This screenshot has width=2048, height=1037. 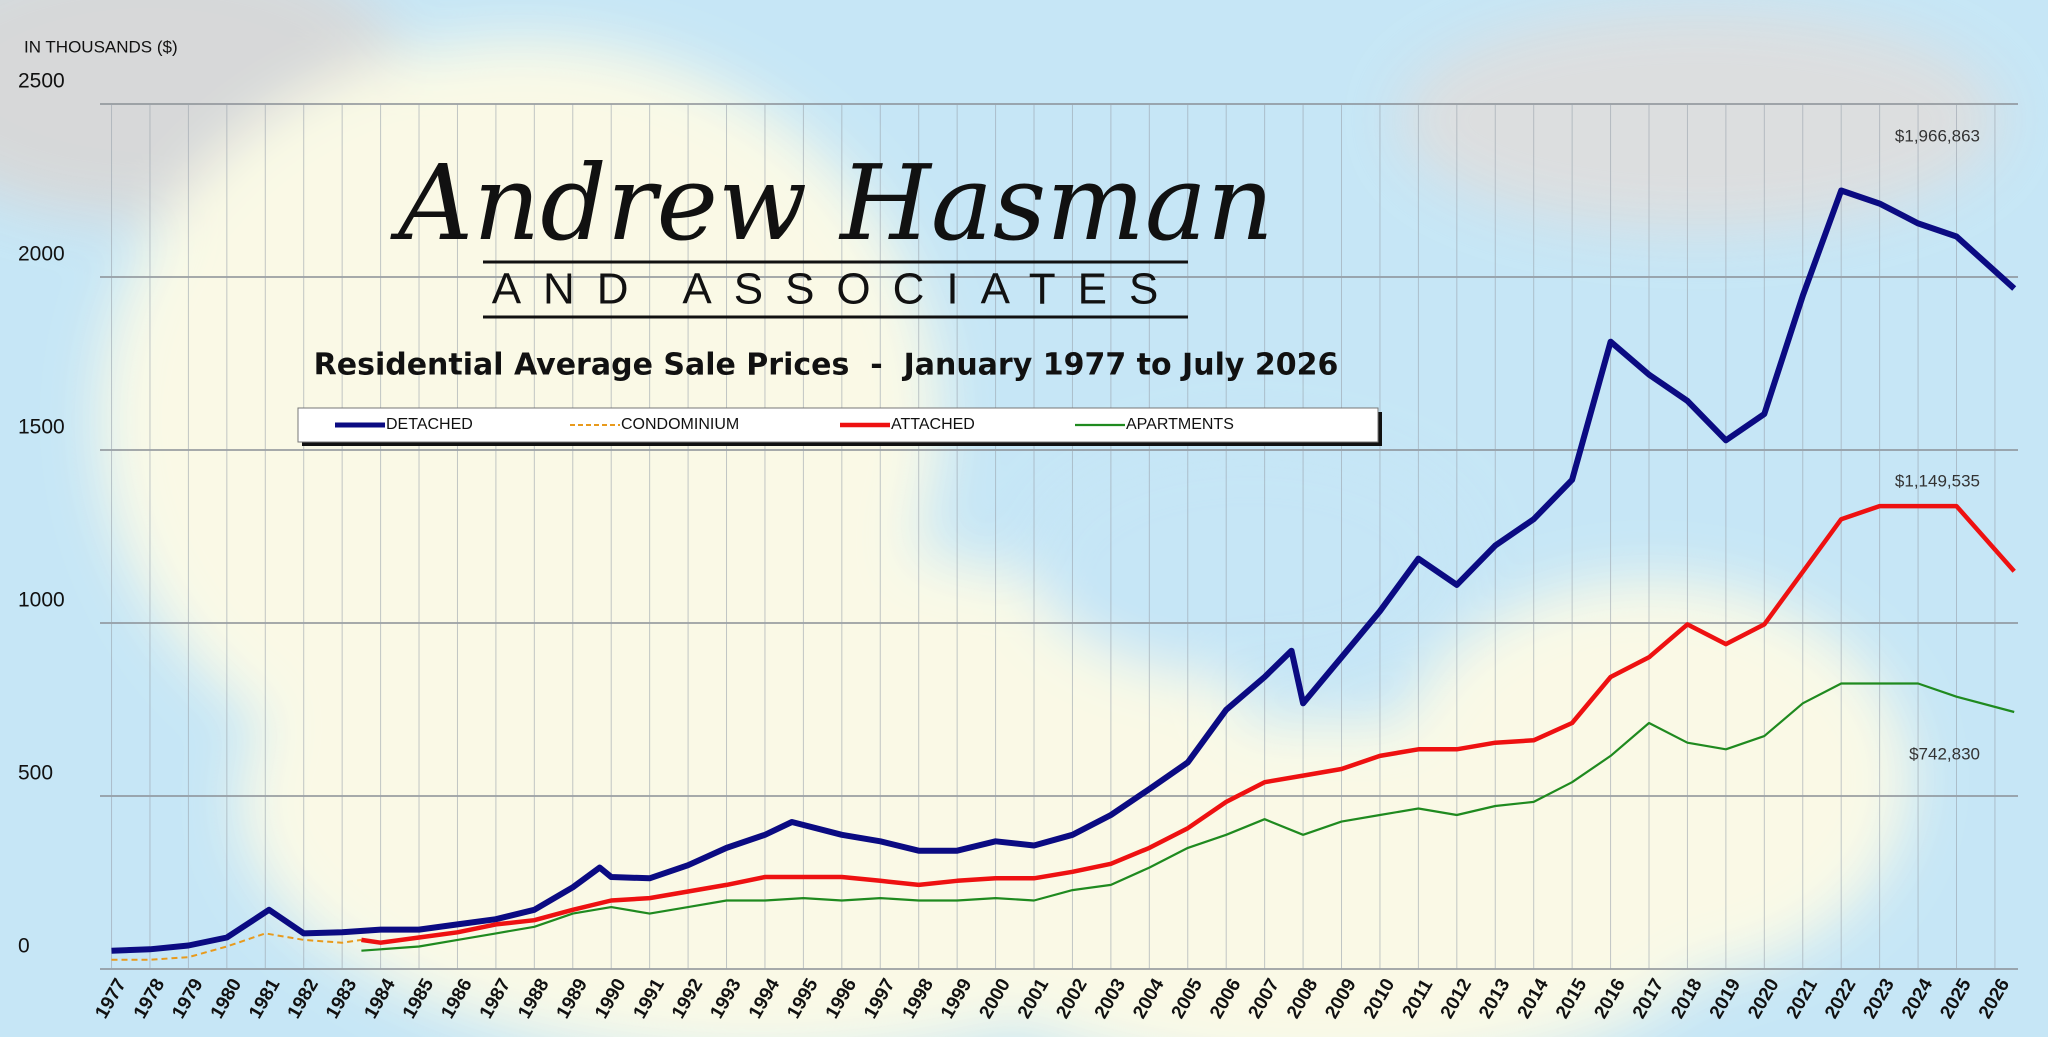 What do you see at coordinates (41, 81) in the screenshot?
I see `y-tick-label: 2500` at bounding box center [41, 81].